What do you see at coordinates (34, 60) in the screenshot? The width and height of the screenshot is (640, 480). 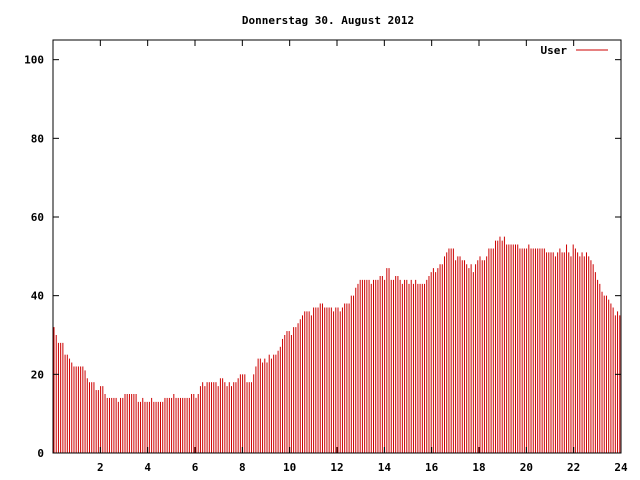 I see `y-tick-label: 100` at bounding box center [34, 60].